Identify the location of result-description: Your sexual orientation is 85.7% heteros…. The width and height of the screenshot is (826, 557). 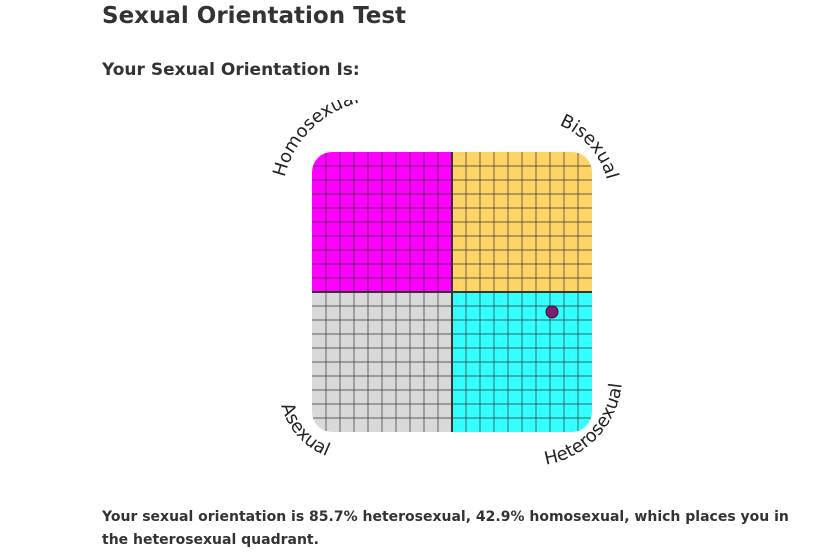
(445, 528).